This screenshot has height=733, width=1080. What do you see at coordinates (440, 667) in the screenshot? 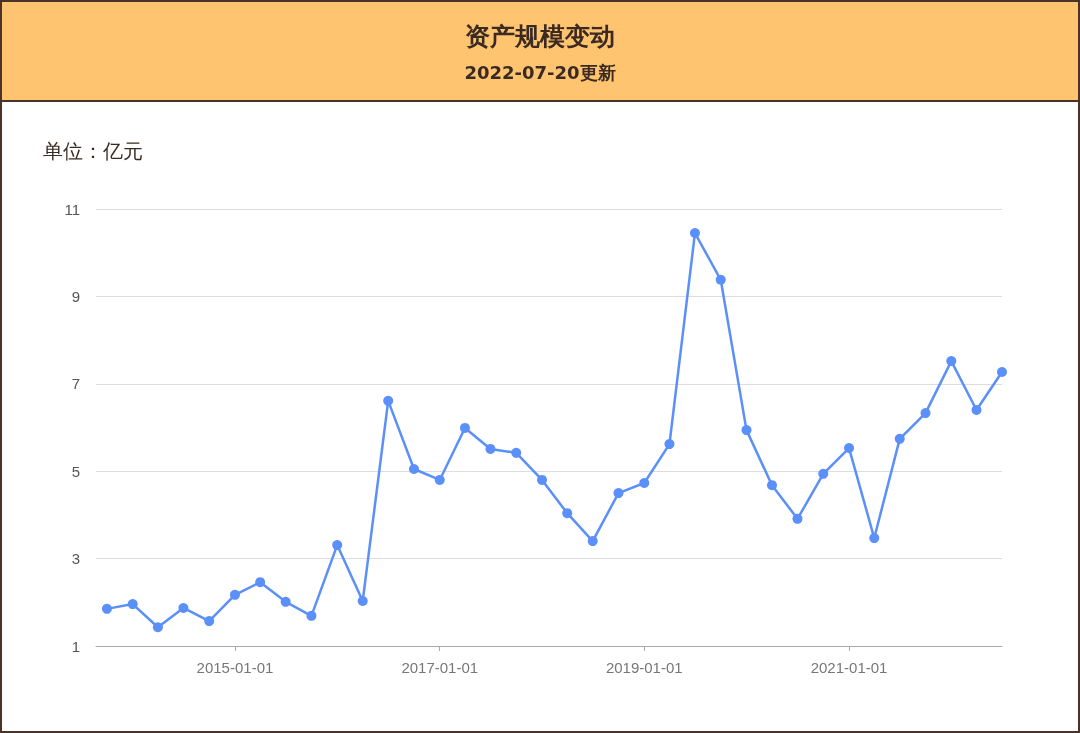
I see `x-tick-label: 2017-01-01` at bounding box center [440, 667].